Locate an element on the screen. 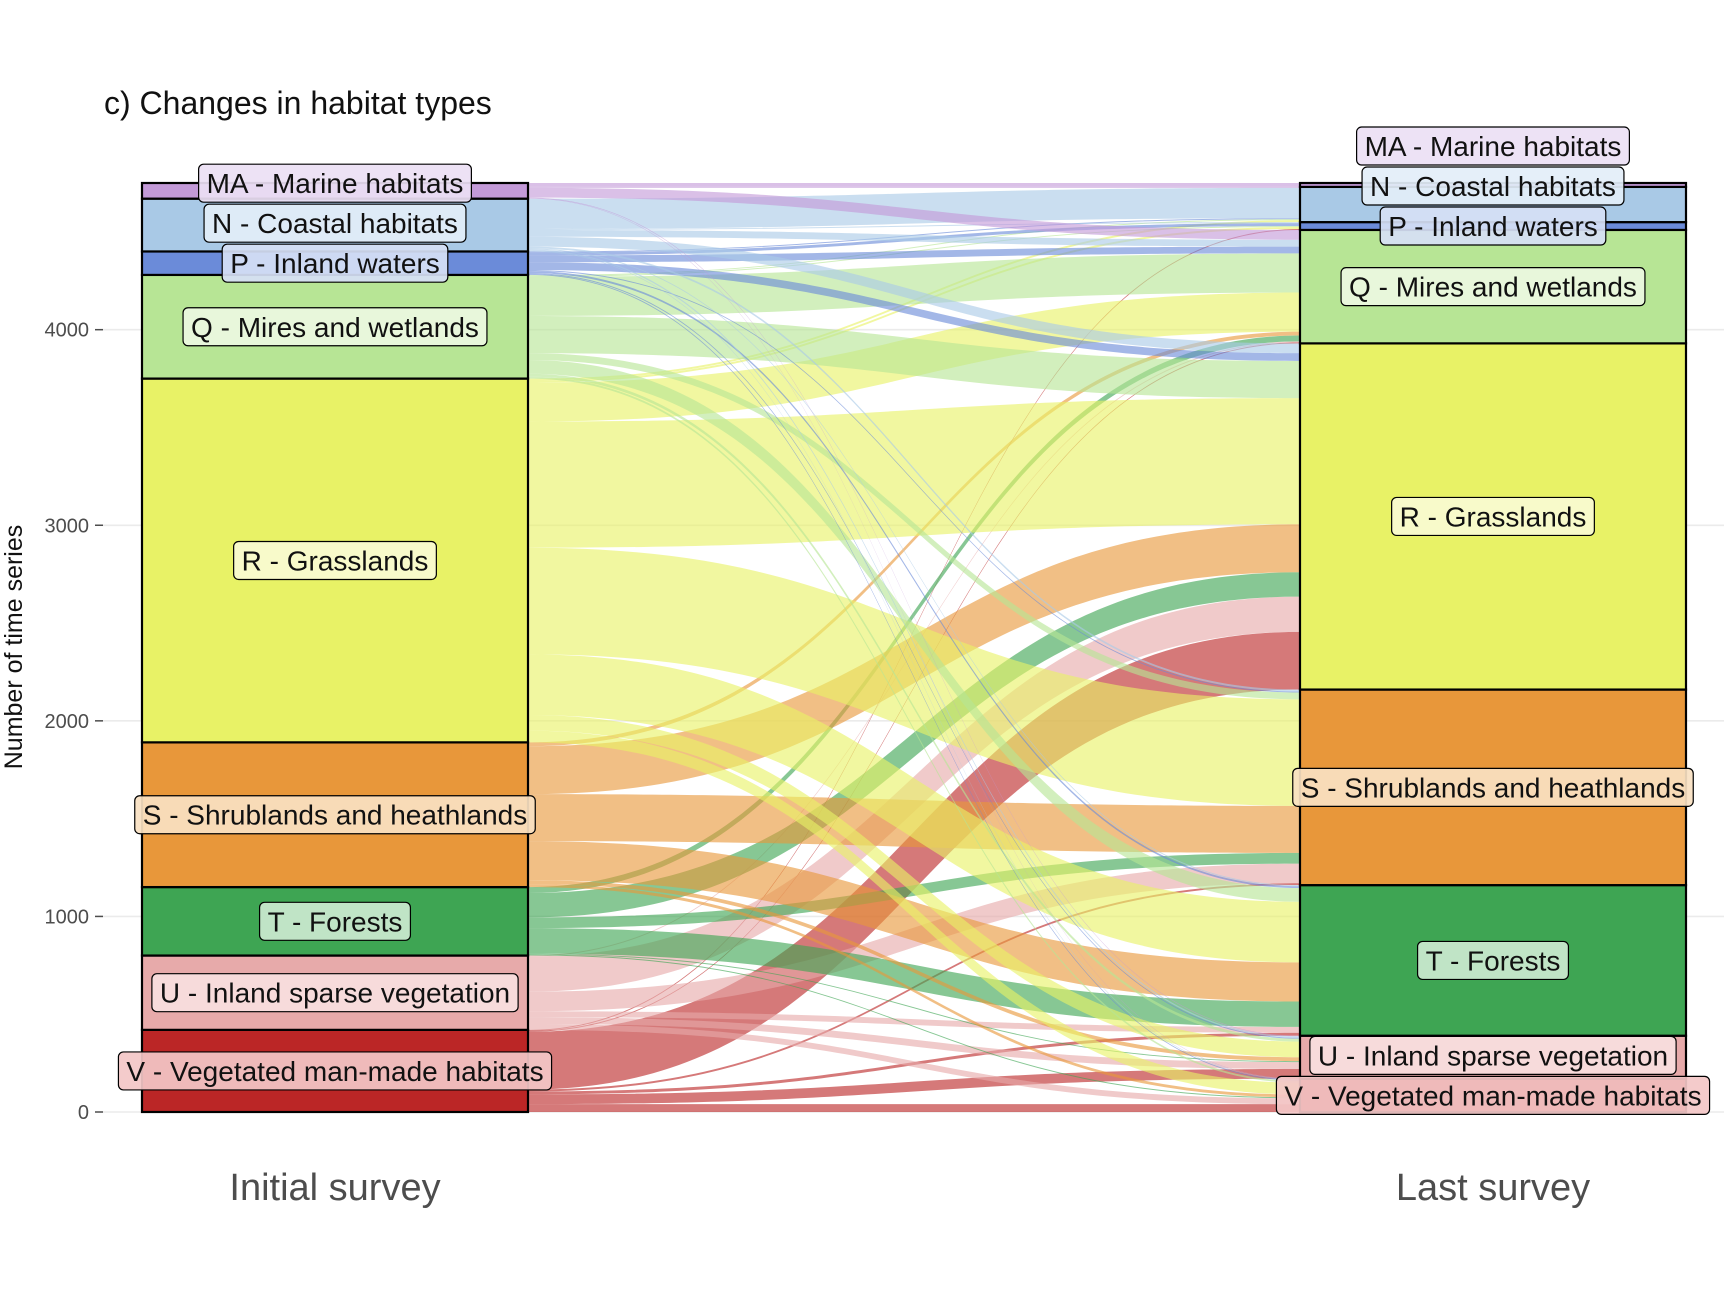 The image size is (1724, 1293). flow-MA-to-MA is located at coordinates (914, 185).